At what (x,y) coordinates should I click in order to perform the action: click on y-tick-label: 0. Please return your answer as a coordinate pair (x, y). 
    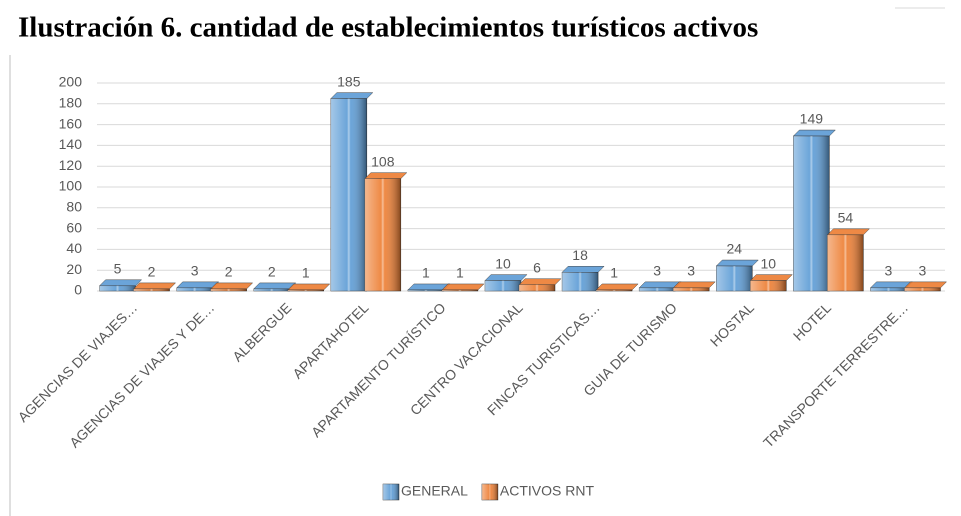
    Looking at the image, I should click on (78, 290).